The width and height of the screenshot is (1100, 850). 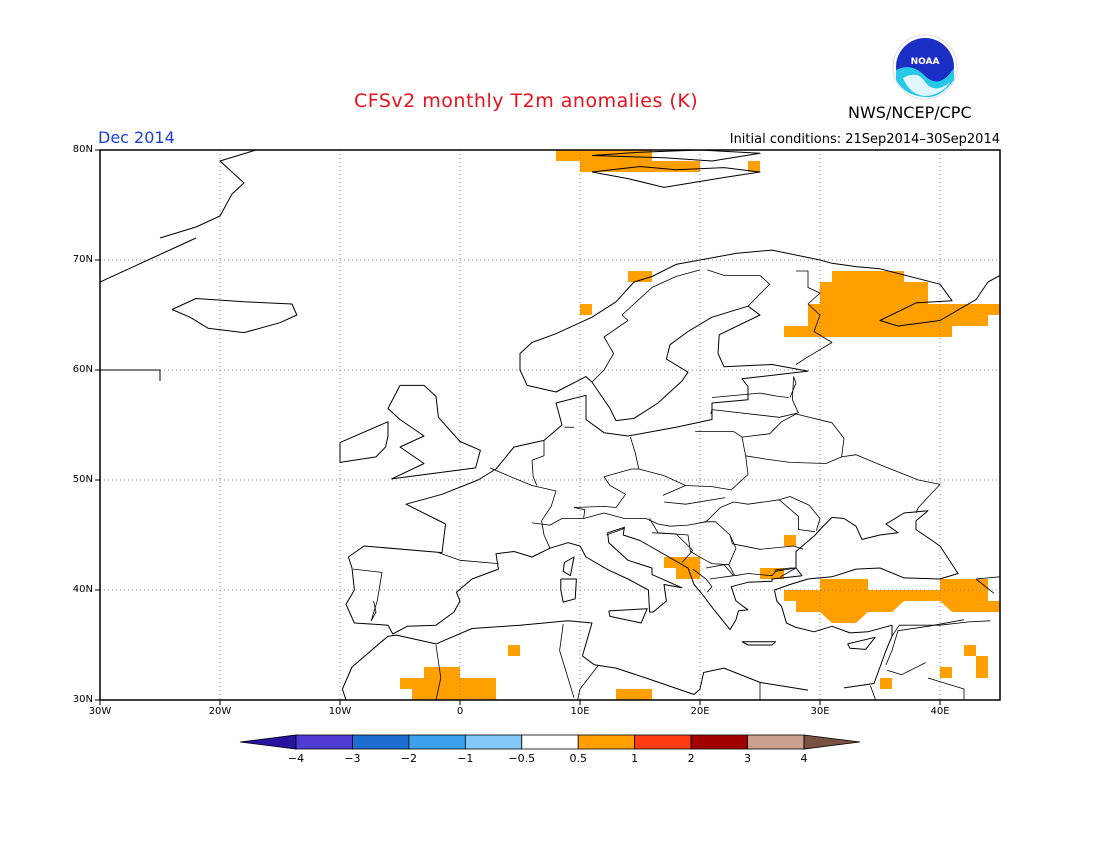 I want to click on lon-tick-label: 40E, so click(x=940, y=711).